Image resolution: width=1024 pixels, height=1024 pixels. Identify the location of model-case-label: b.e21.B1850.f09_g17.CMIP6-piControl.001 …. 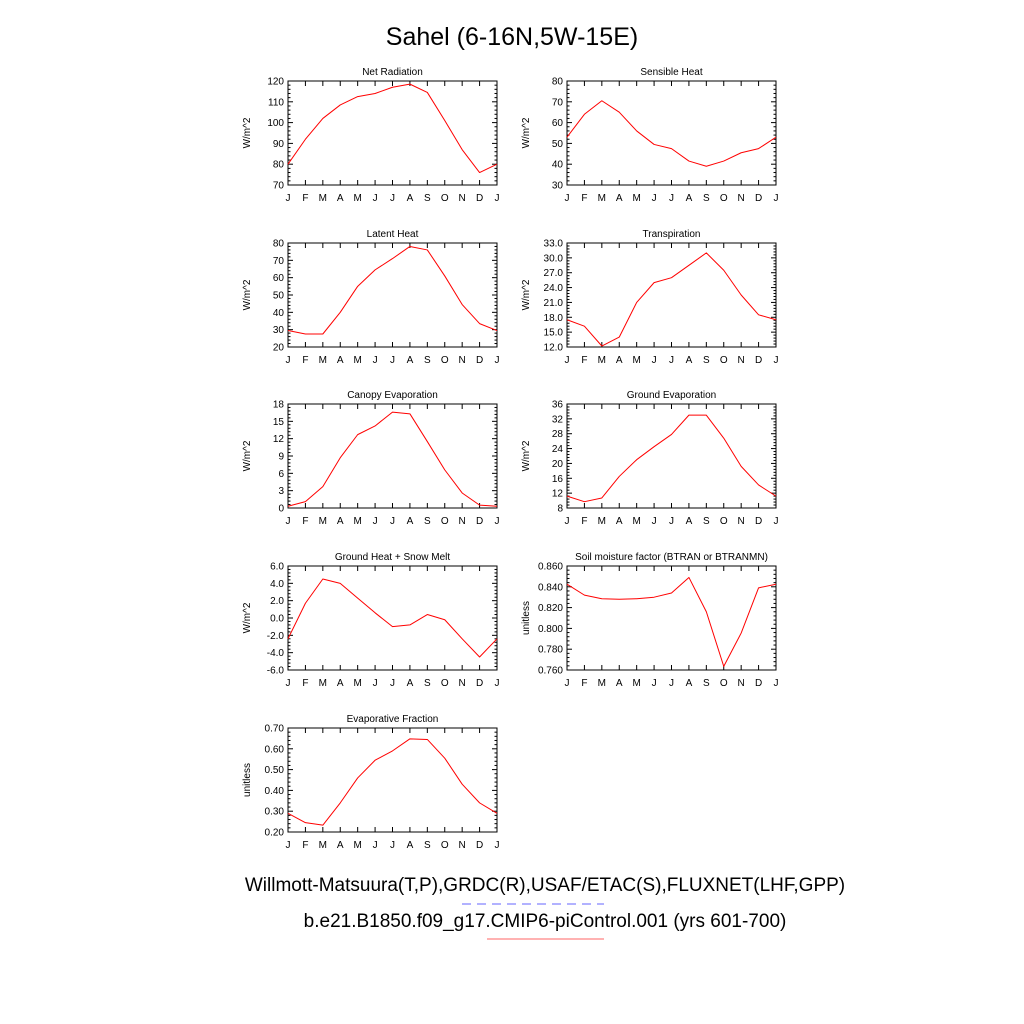
(545, 921).